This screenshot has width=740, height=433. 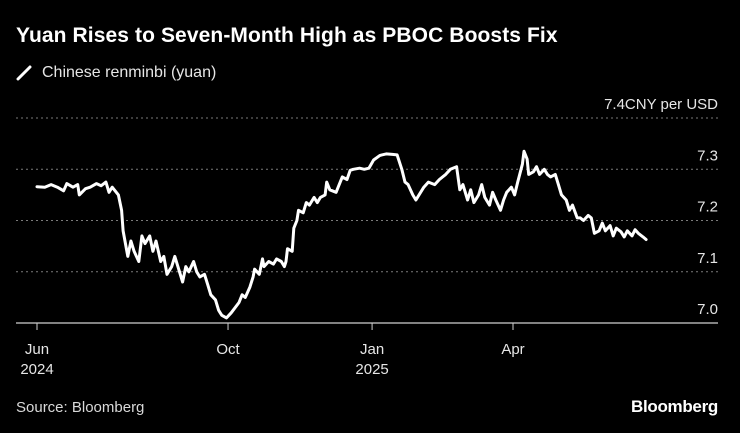 What do you see at coordinates (512, 349) in the screenshot?
I see `x-tick-label: Apr` at bounding box center [512, 349].